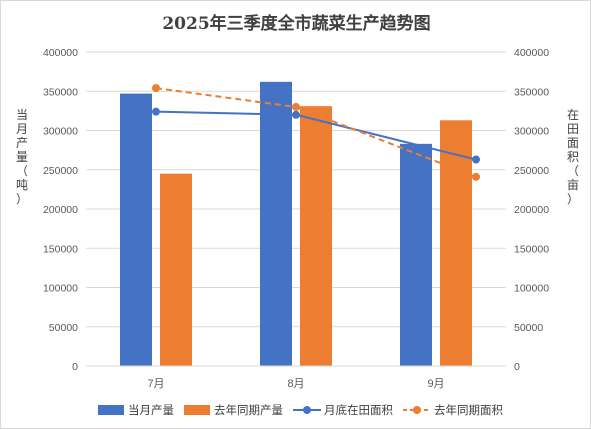 This screenshot has width=591, height=430. What do you see at coordinates (573, 115) in the screenshot?
I see `y-right-axis-title-char: 在` at bounding box center [573, 115].